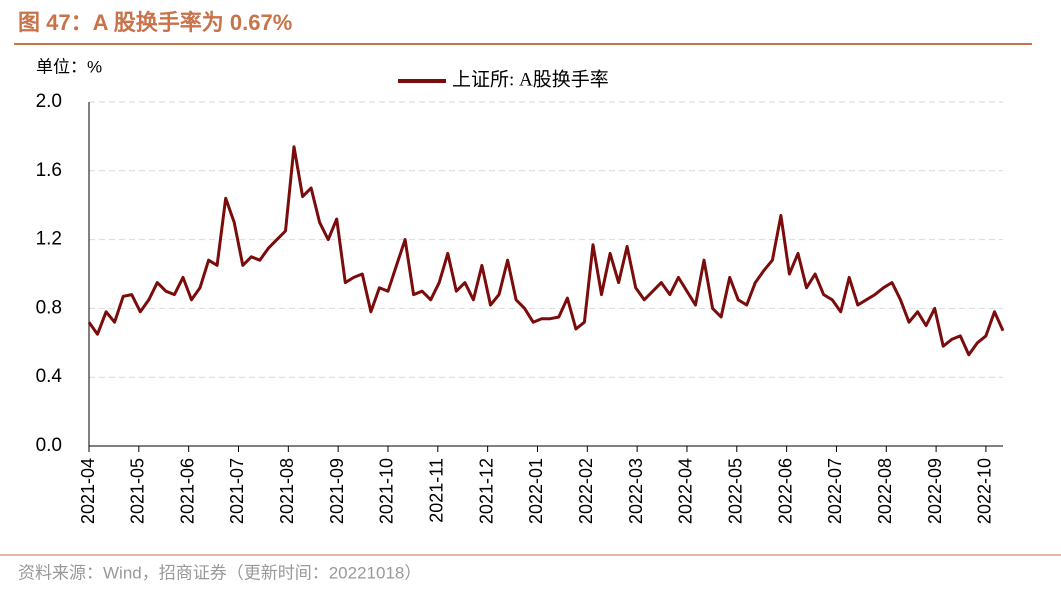 The width and height of the screenshot is (1061, 600). I want to click on x-tick-label: 2022-10, so click(985, 491).